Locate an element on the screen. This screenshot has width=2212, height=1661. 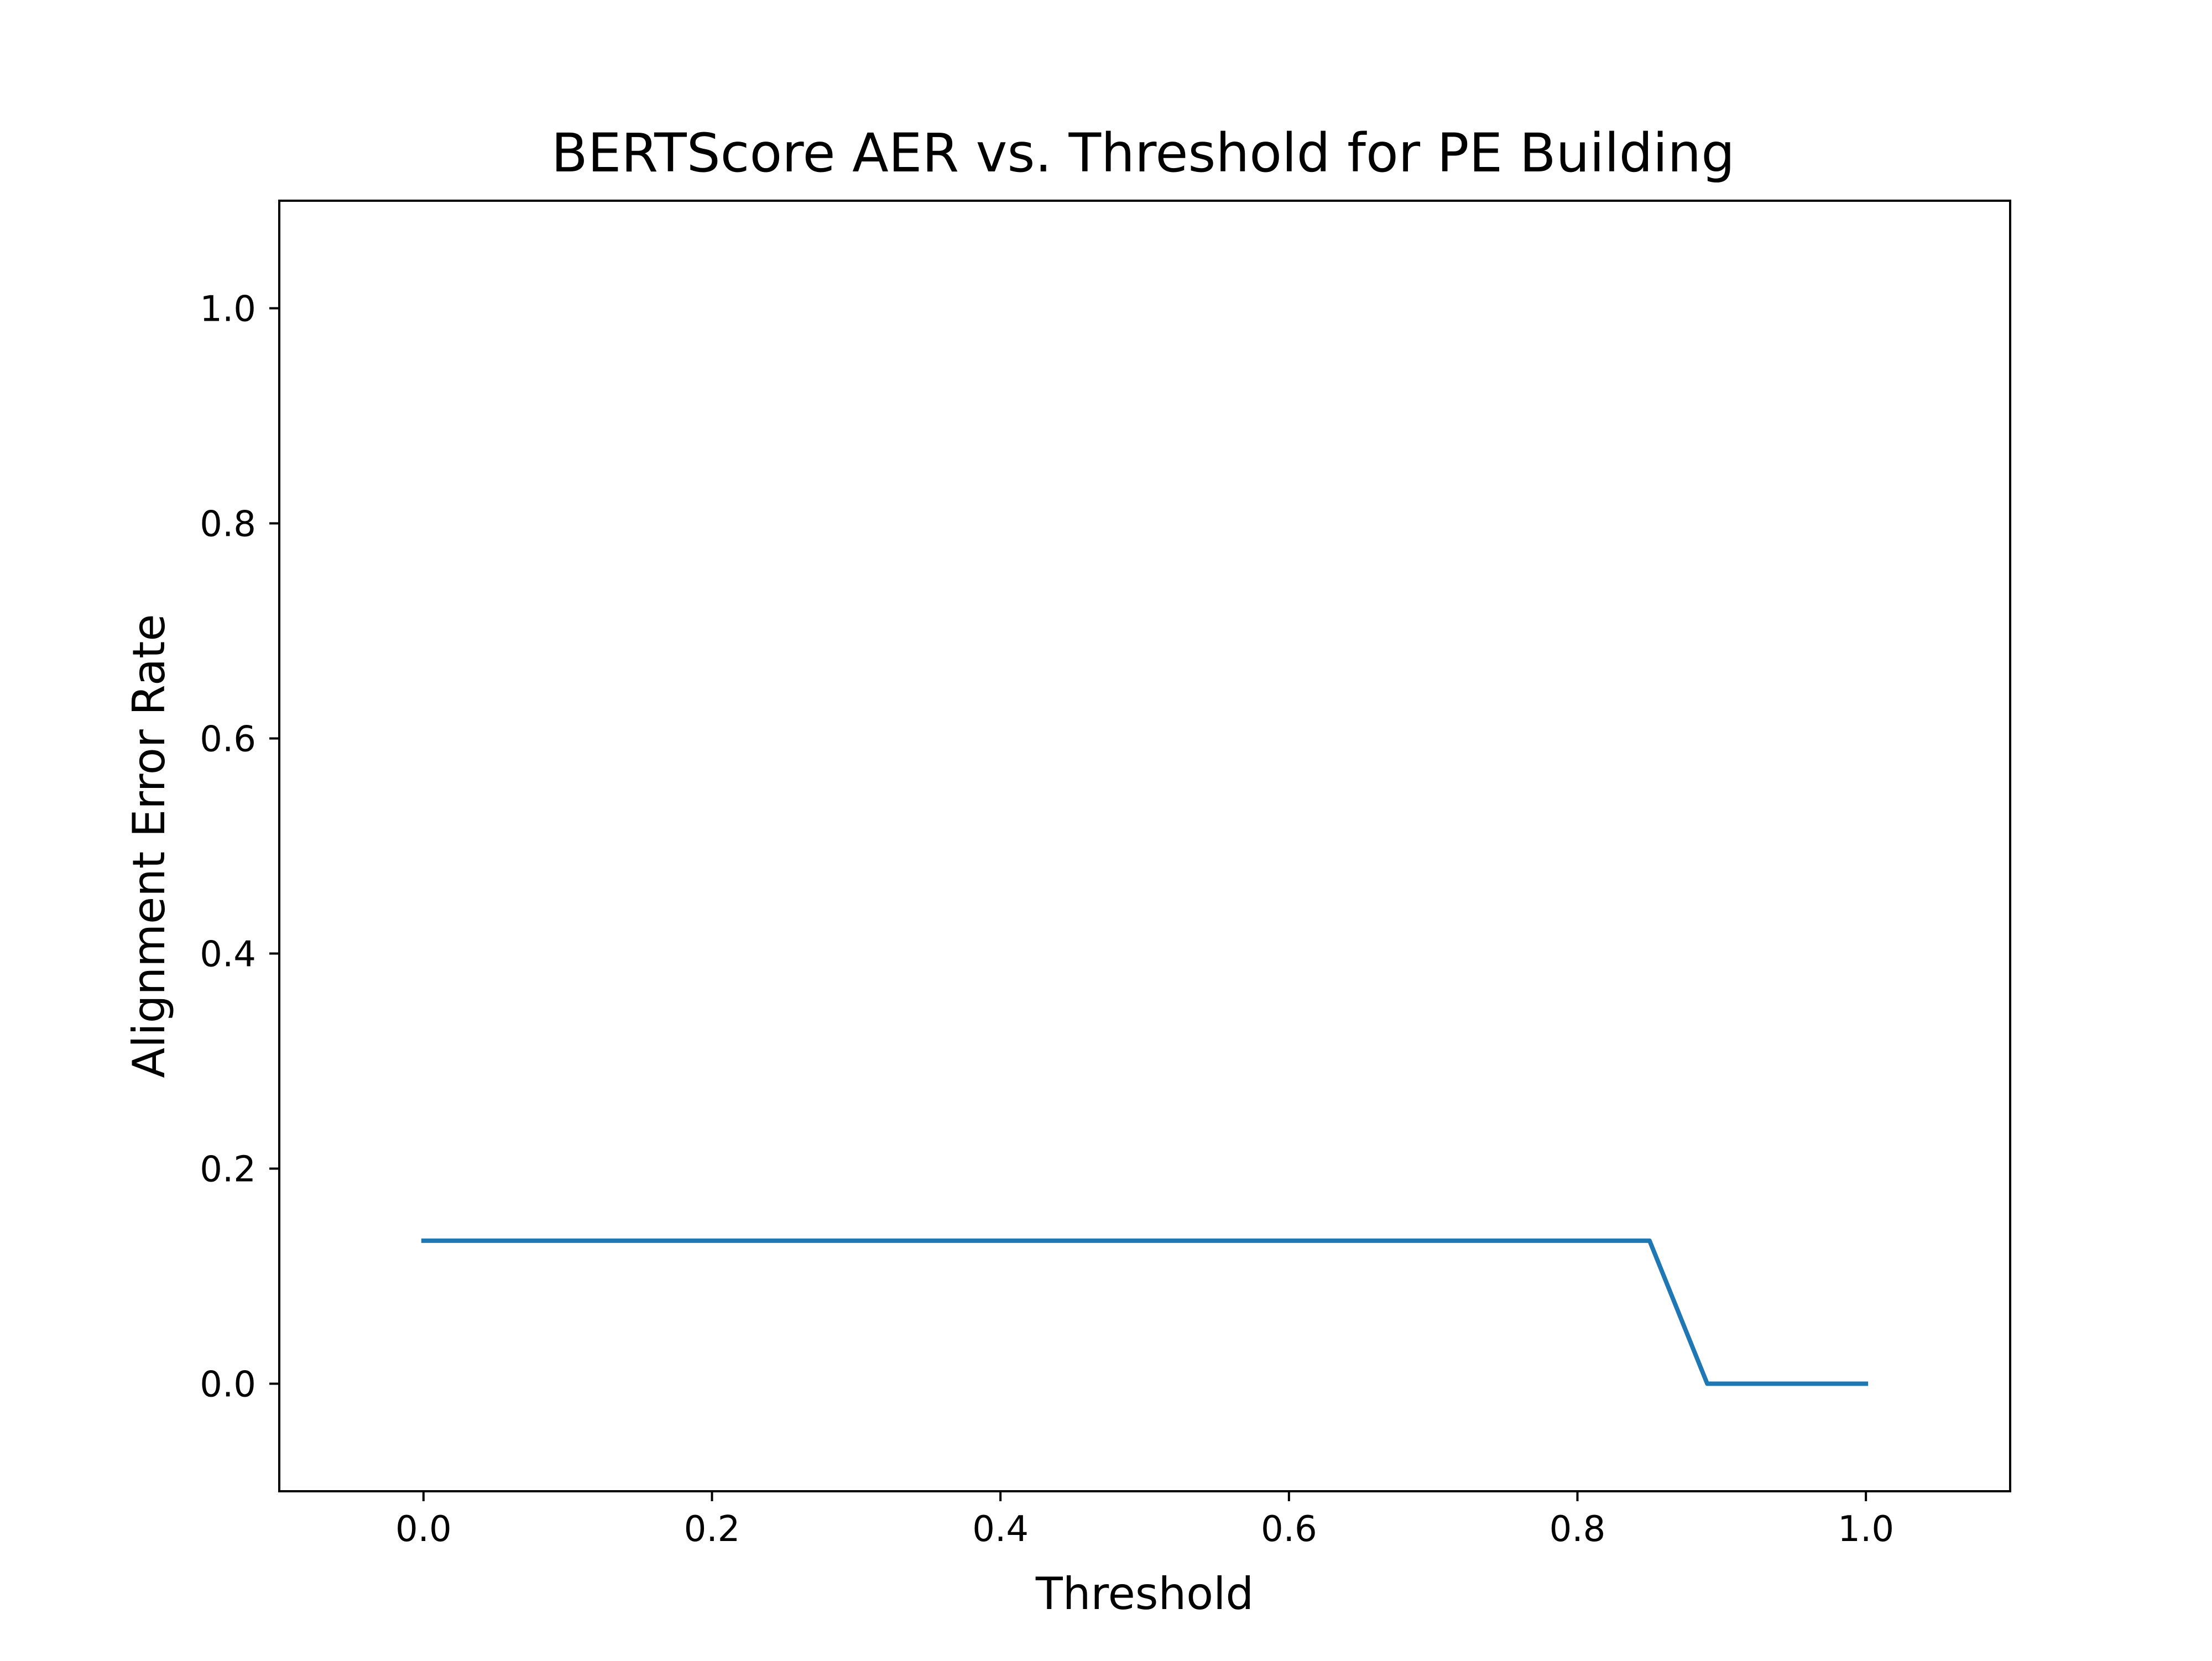
x-tick-label: 0.8 is located at coordinates (1578, 1529).